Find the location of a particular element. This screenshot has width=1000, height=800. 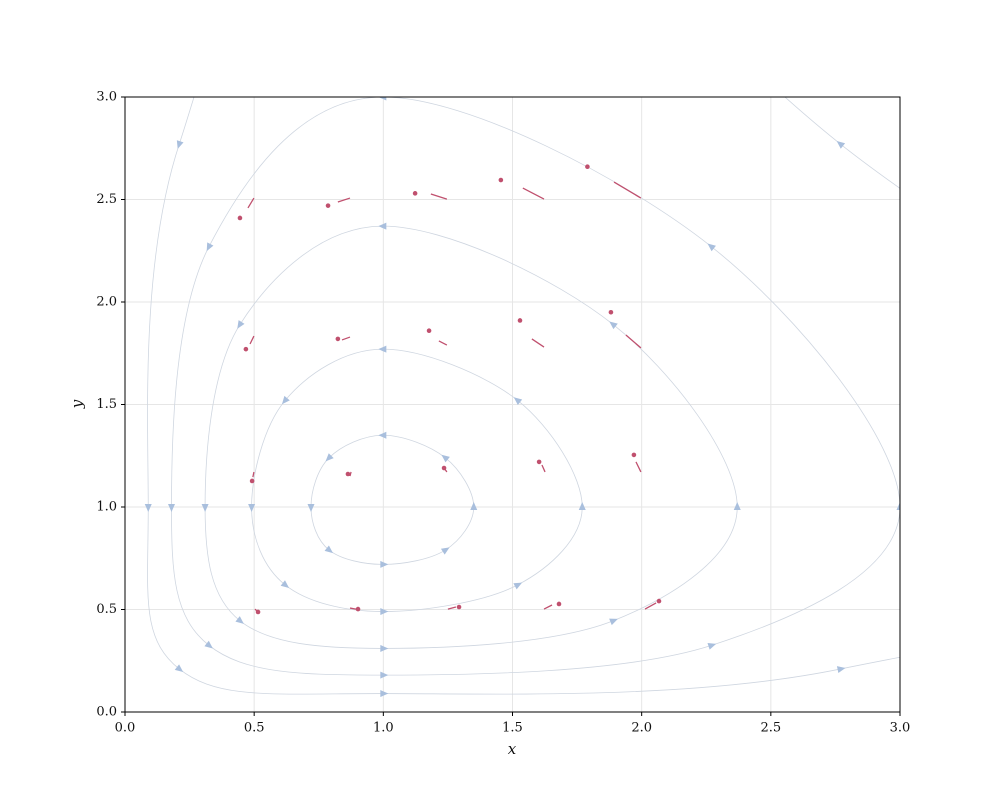

y-tick-label: 1.5 is located at coordinates (106, 404).